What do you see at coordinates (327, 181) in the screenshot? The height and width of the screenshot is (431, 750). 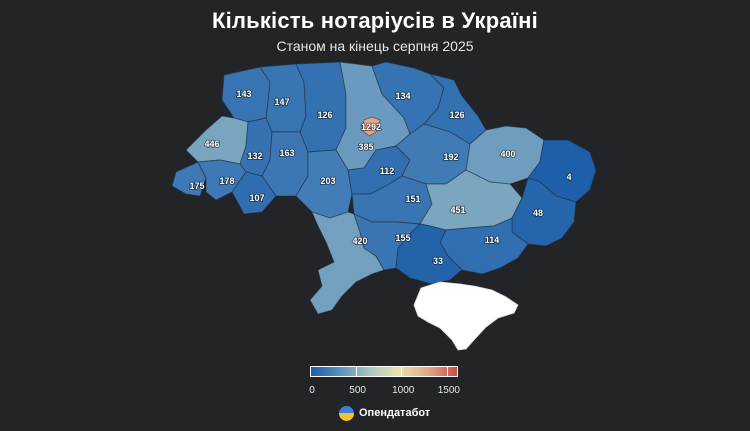 I see `region-value-label: 203` at bounding box center [327, 181].